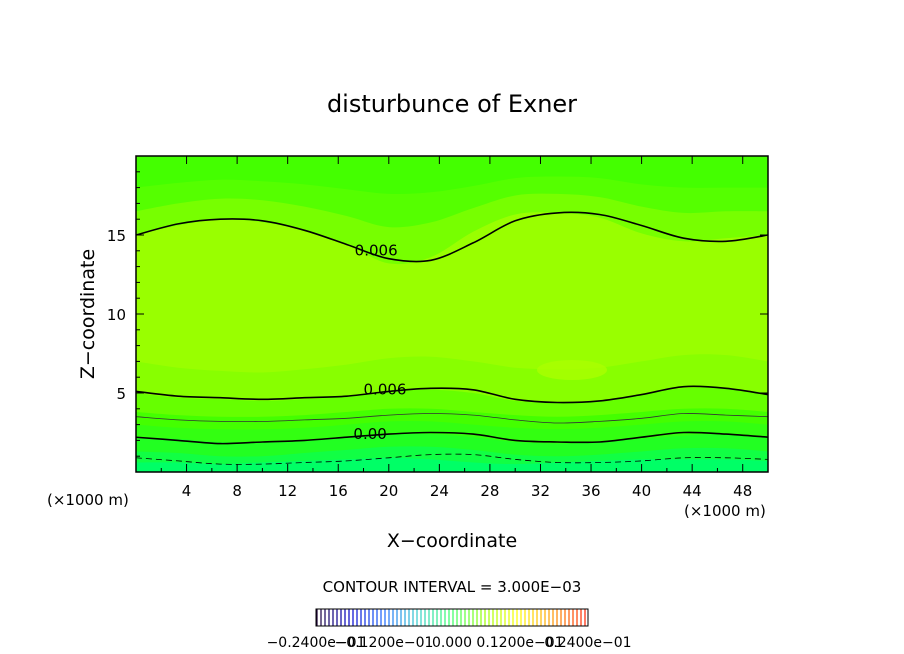 The height and width of the screenshot is (654, 904). Describe the element at coordinates (88, 500) in the screenshot. I see `x-unit-label-left: (×1000 m)` at that location.